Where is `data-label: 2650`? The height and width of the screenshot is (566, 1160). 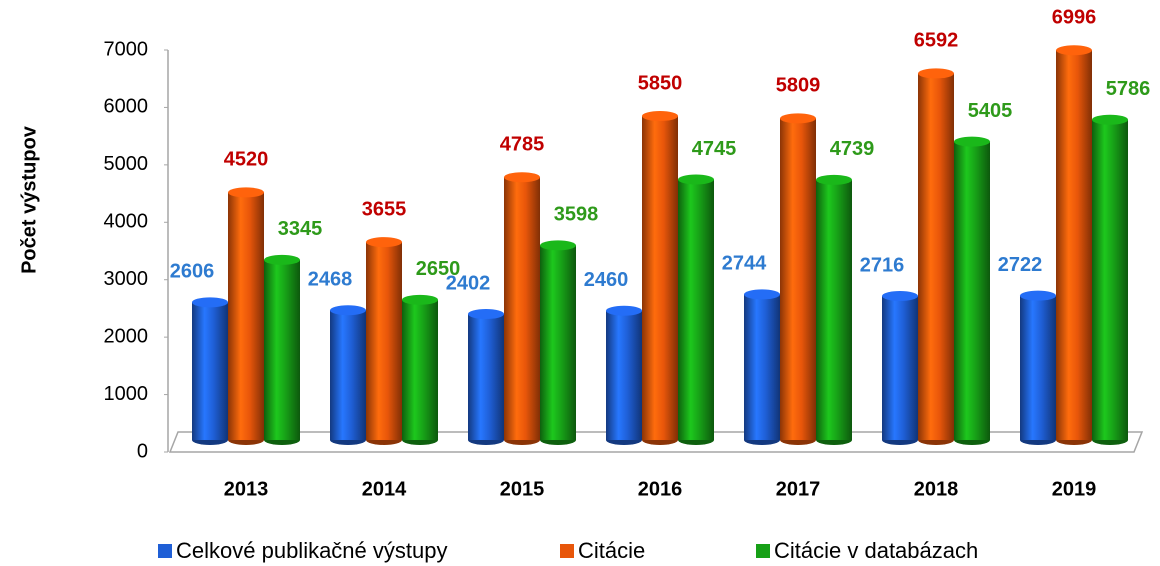 data-label: 2650 is located at coordinates (438, 269).